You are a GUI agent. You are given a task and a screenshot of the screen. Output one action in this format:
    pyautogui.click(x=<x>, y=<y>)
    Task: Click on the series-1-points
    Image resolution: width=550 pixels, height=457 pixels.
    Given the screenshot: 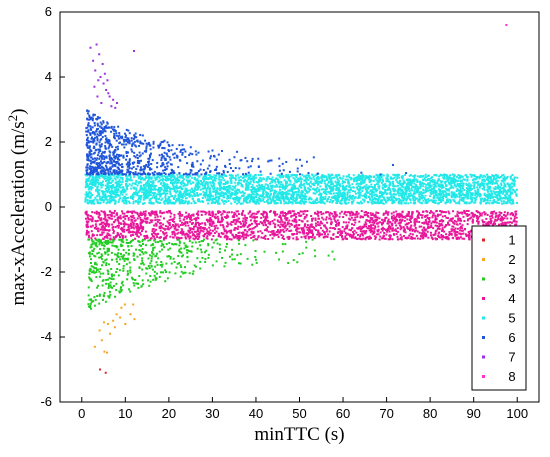 What is the action you would take?
    pyautogui.click(x=103, y=371)
    